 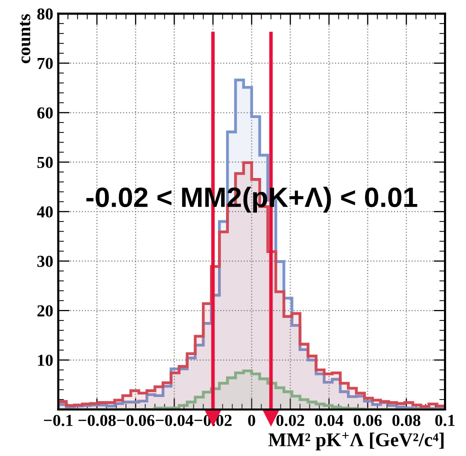 What do you see at coordinates (45, 162) in the screenshot?
I see `y-tick-label: 50` at bounding box center [45, 162].